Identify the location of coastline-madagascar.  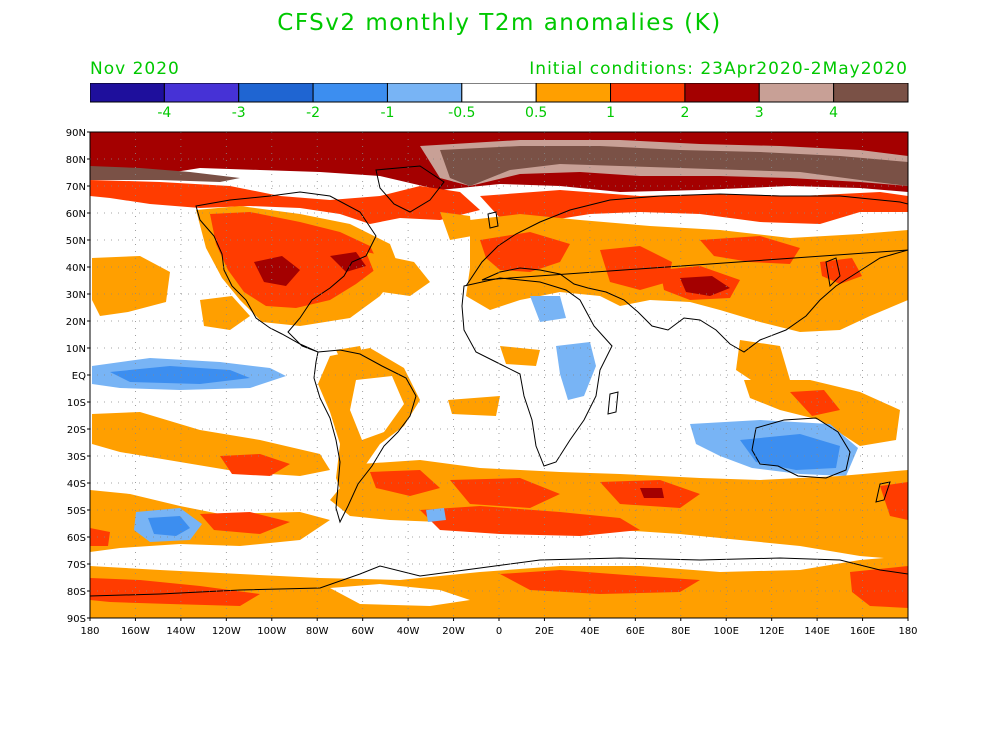
(613, 403).